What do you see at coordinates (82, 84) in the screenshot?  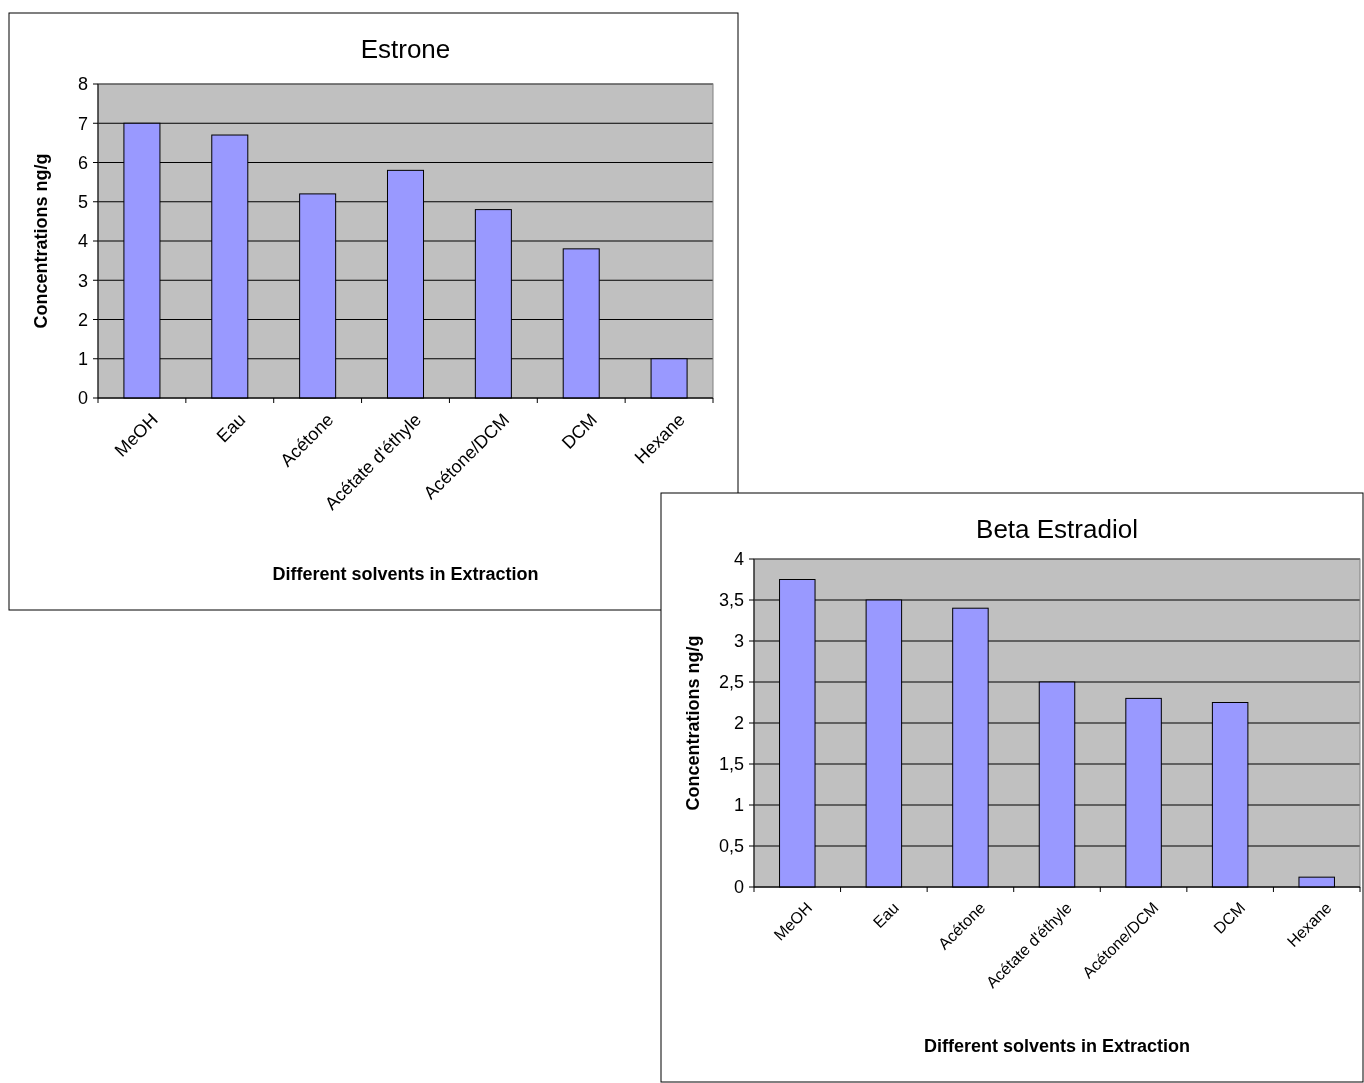 I see `y-tick-label: 8` at bounding box center [82, 84].